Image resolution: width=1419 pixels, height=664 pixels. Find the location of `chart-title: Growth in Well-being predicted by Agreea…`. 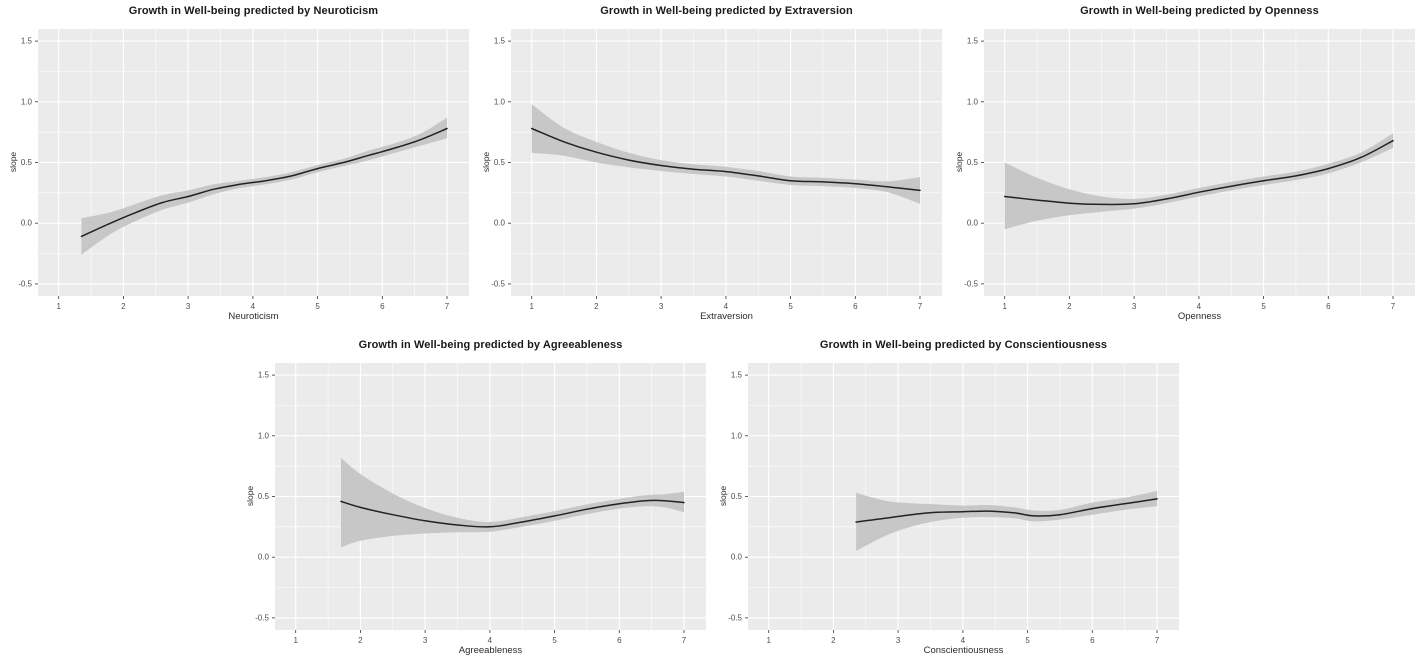

chart-title: Growth in Well-being predicted by Agreea… is located at coordinates (490, 345).